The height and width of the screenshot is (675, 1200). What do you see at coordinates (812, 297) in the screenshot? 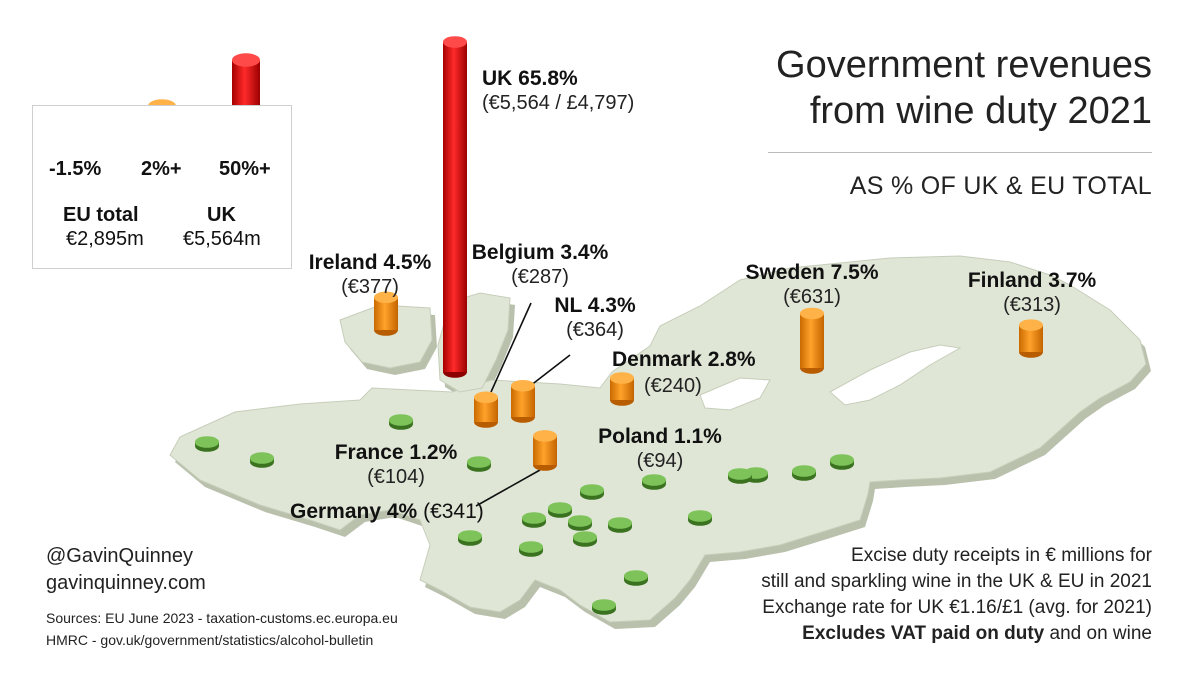
I see `label-sweden-value: (€631)` at bounding box center [812, 297].